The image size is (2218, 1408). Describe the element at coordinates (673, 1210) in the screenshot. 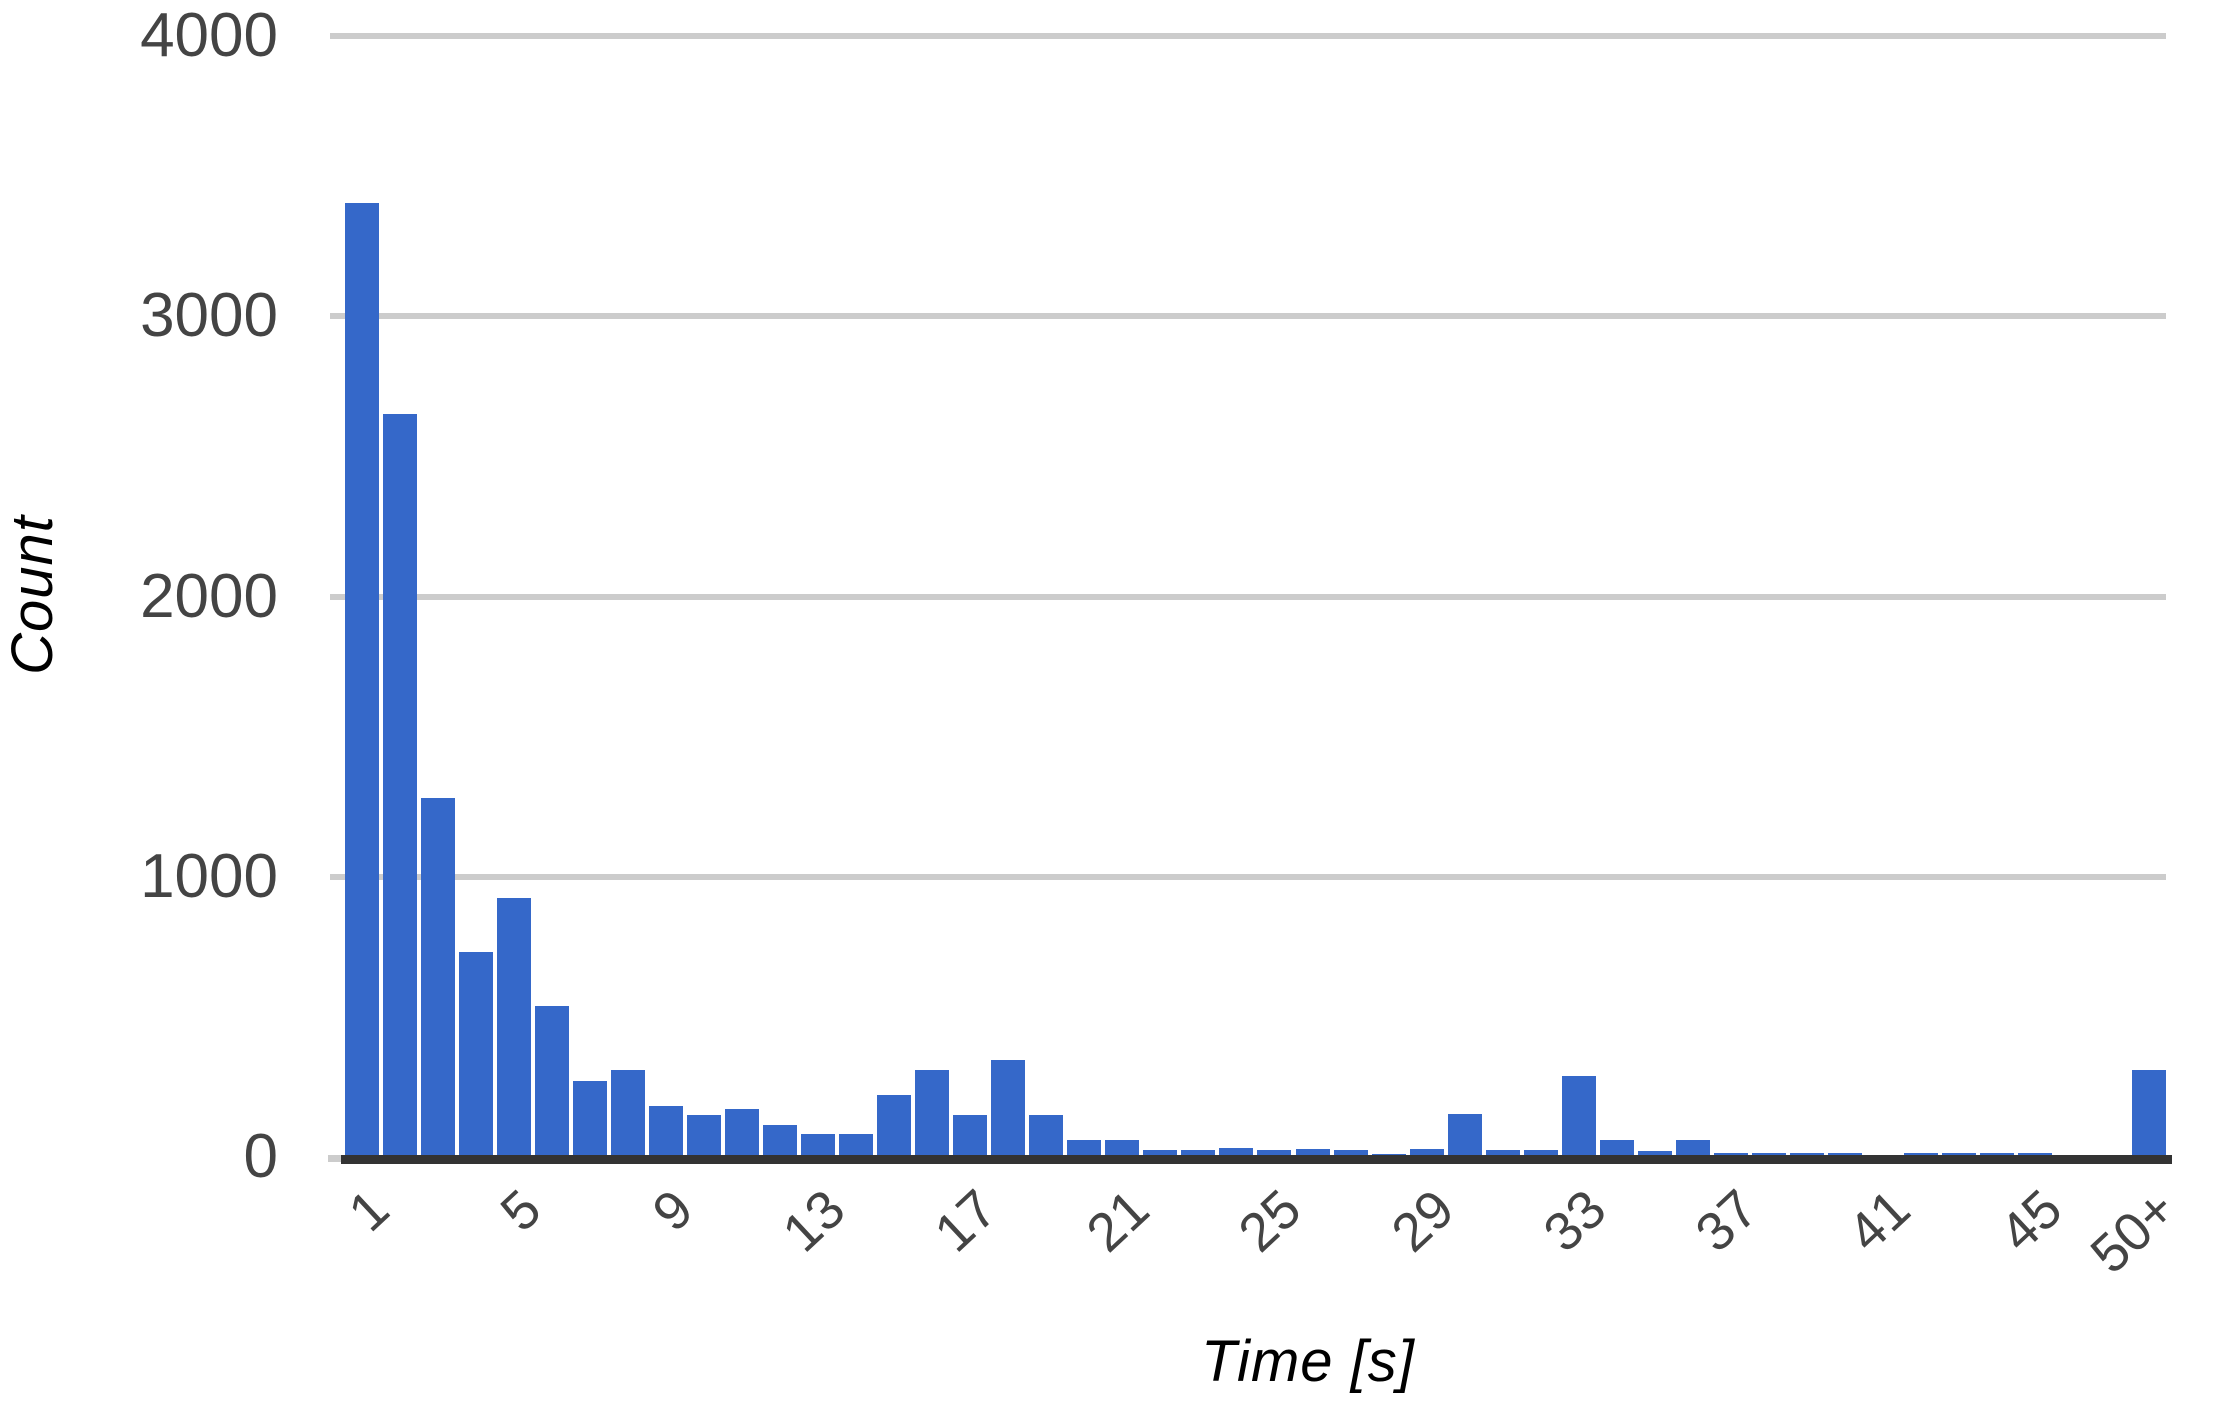

I see `x-tick-label-9: 9` at that location.